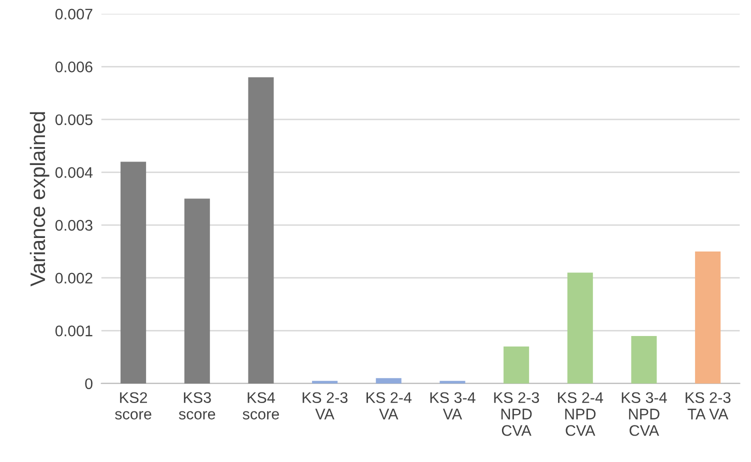 This screenshot has width=751, height=462. I want to click on x-tick-label: KS 2-3 NPD CVA, so click(516, 414).